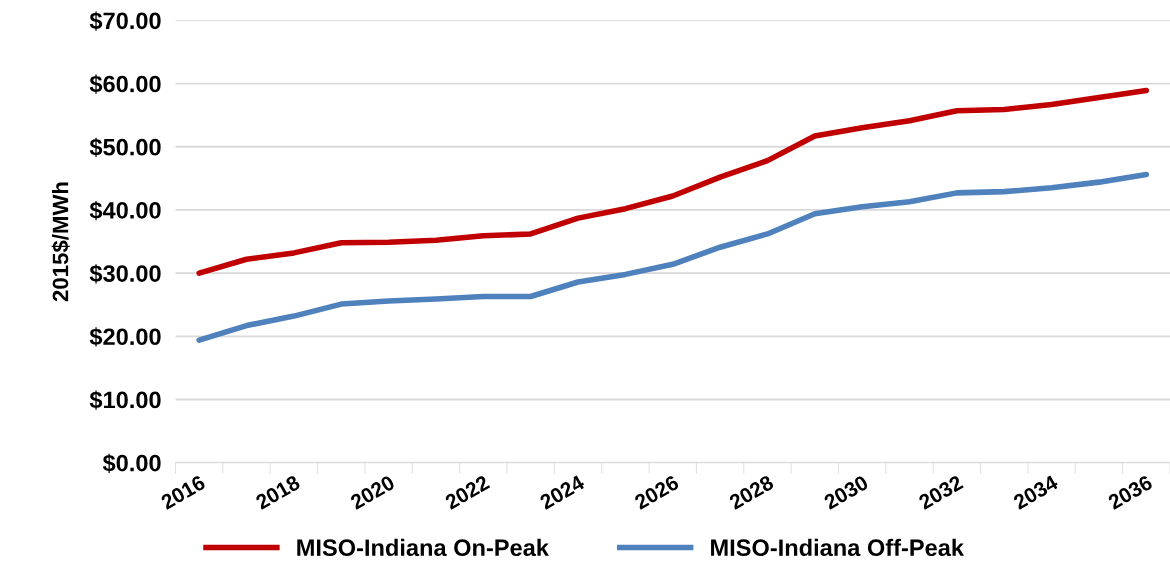 The image size is (1170, 582). Describe the element at coordinates (131, 463) in the screenshot. I see `y-tick-label: $0.00` at that location.